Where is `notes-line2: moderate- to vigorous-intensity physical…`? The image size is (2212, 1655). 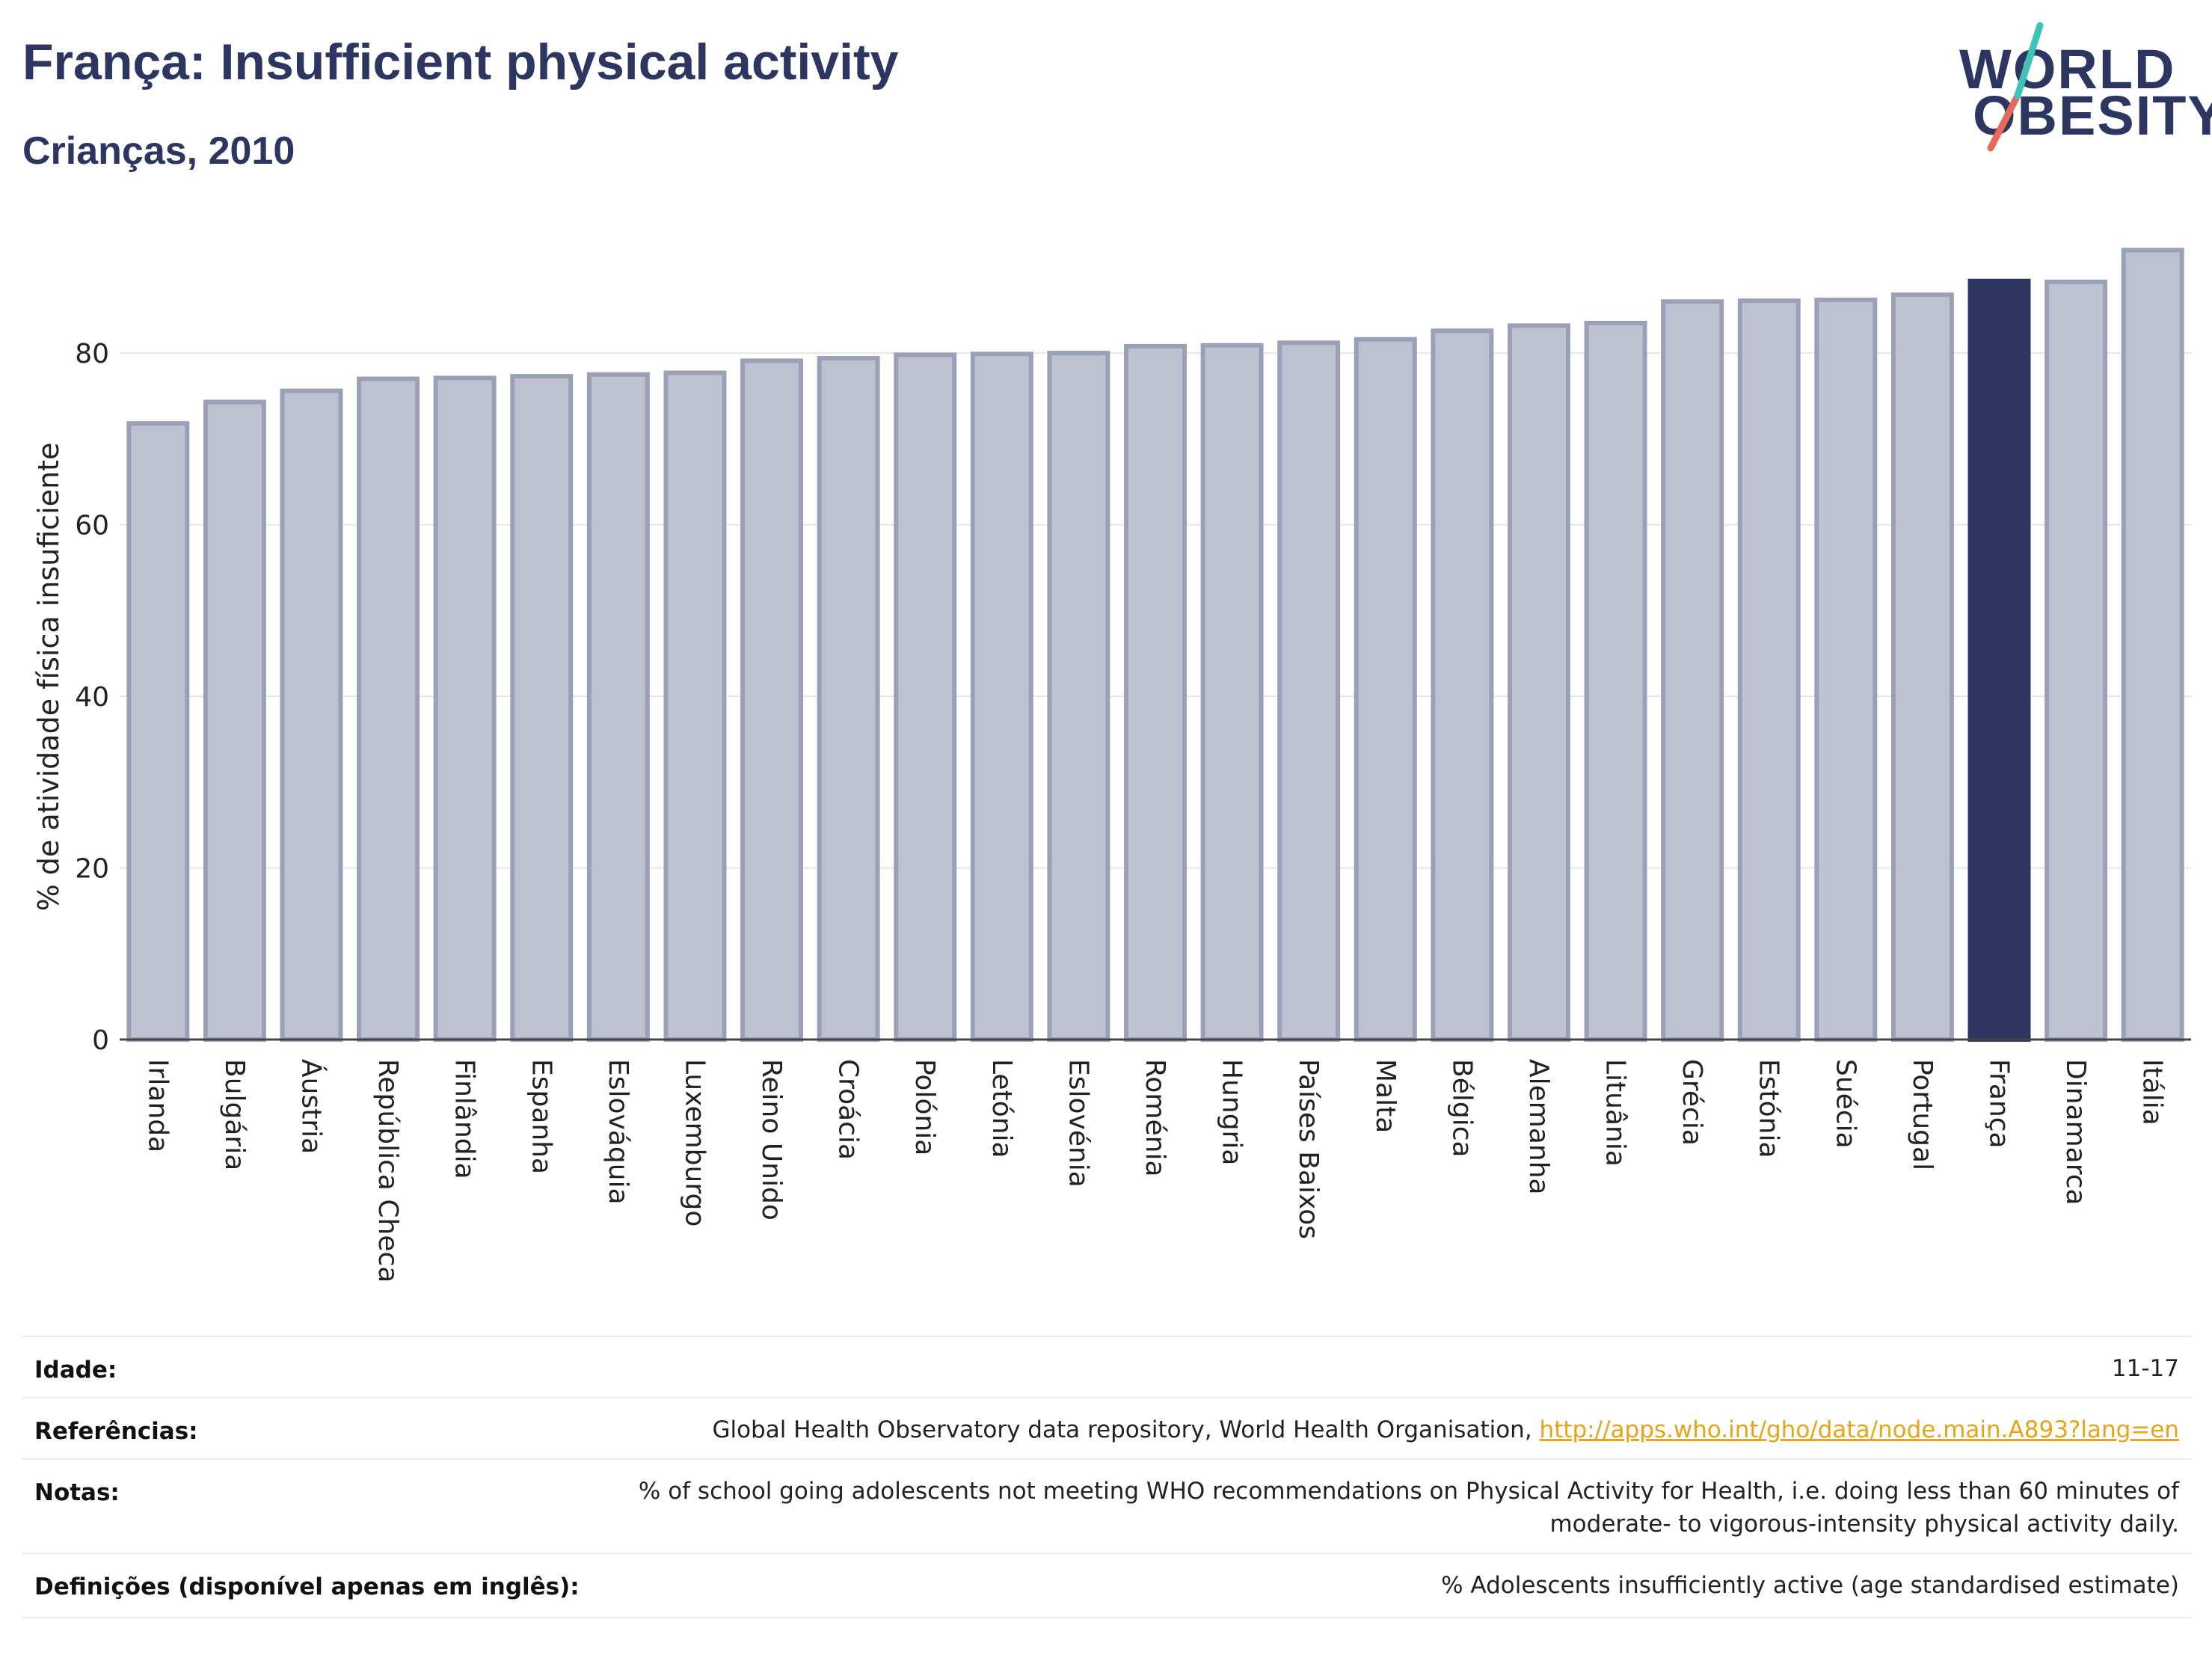 notes-line2: moderate- to vigorous-intensity physical… is located at coordinates (1864, 1524).